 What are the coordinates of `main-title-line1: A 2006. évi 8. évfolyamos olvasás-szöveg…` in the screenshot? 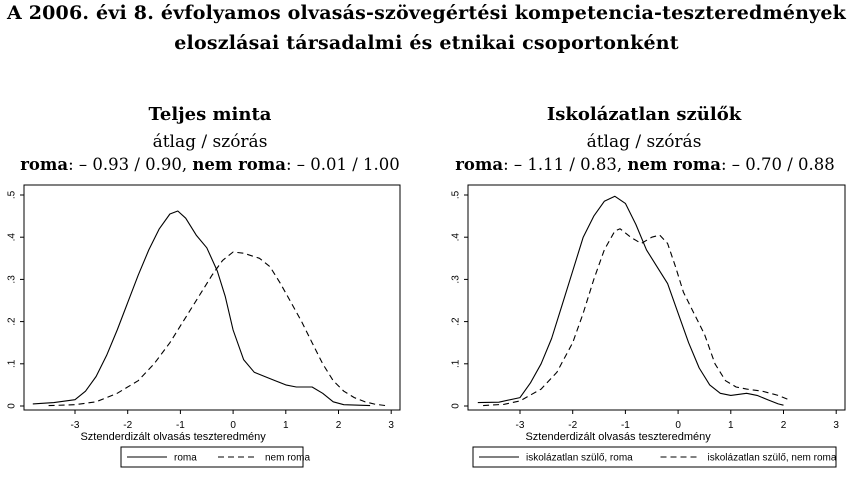 It's located at (426, 13).